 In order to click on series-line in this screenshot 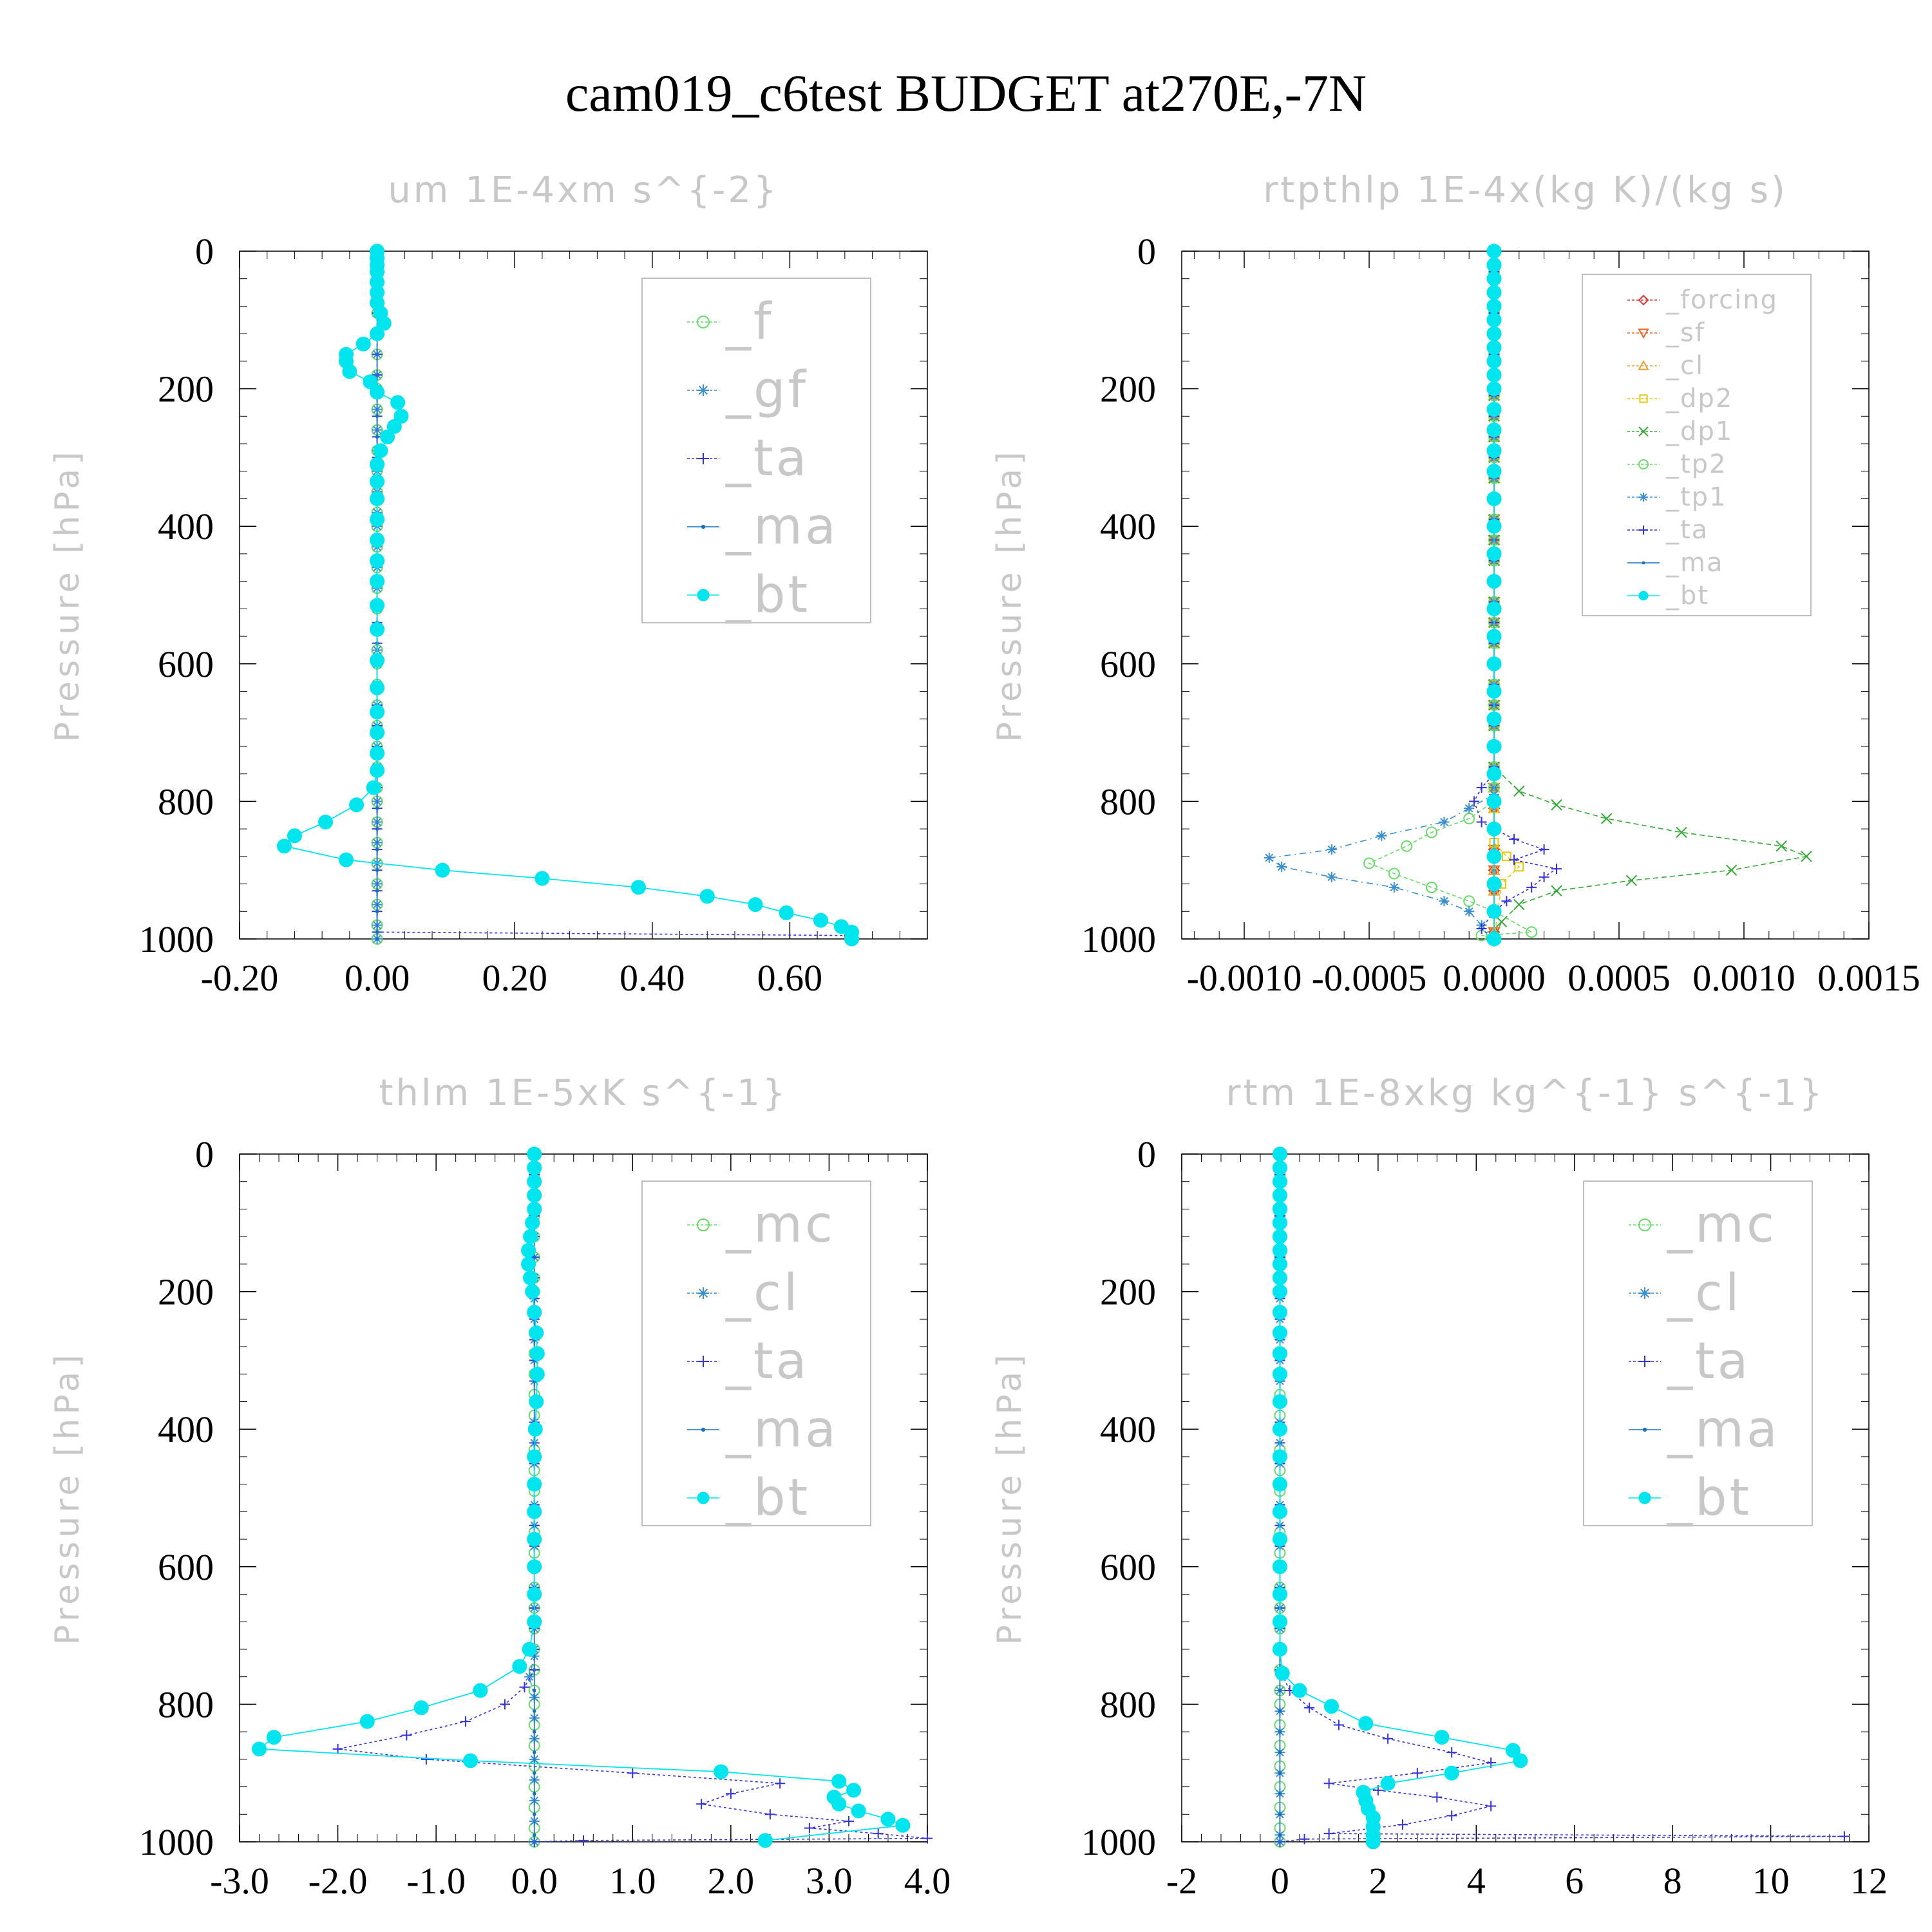, I will do `click(1515, 595)`.